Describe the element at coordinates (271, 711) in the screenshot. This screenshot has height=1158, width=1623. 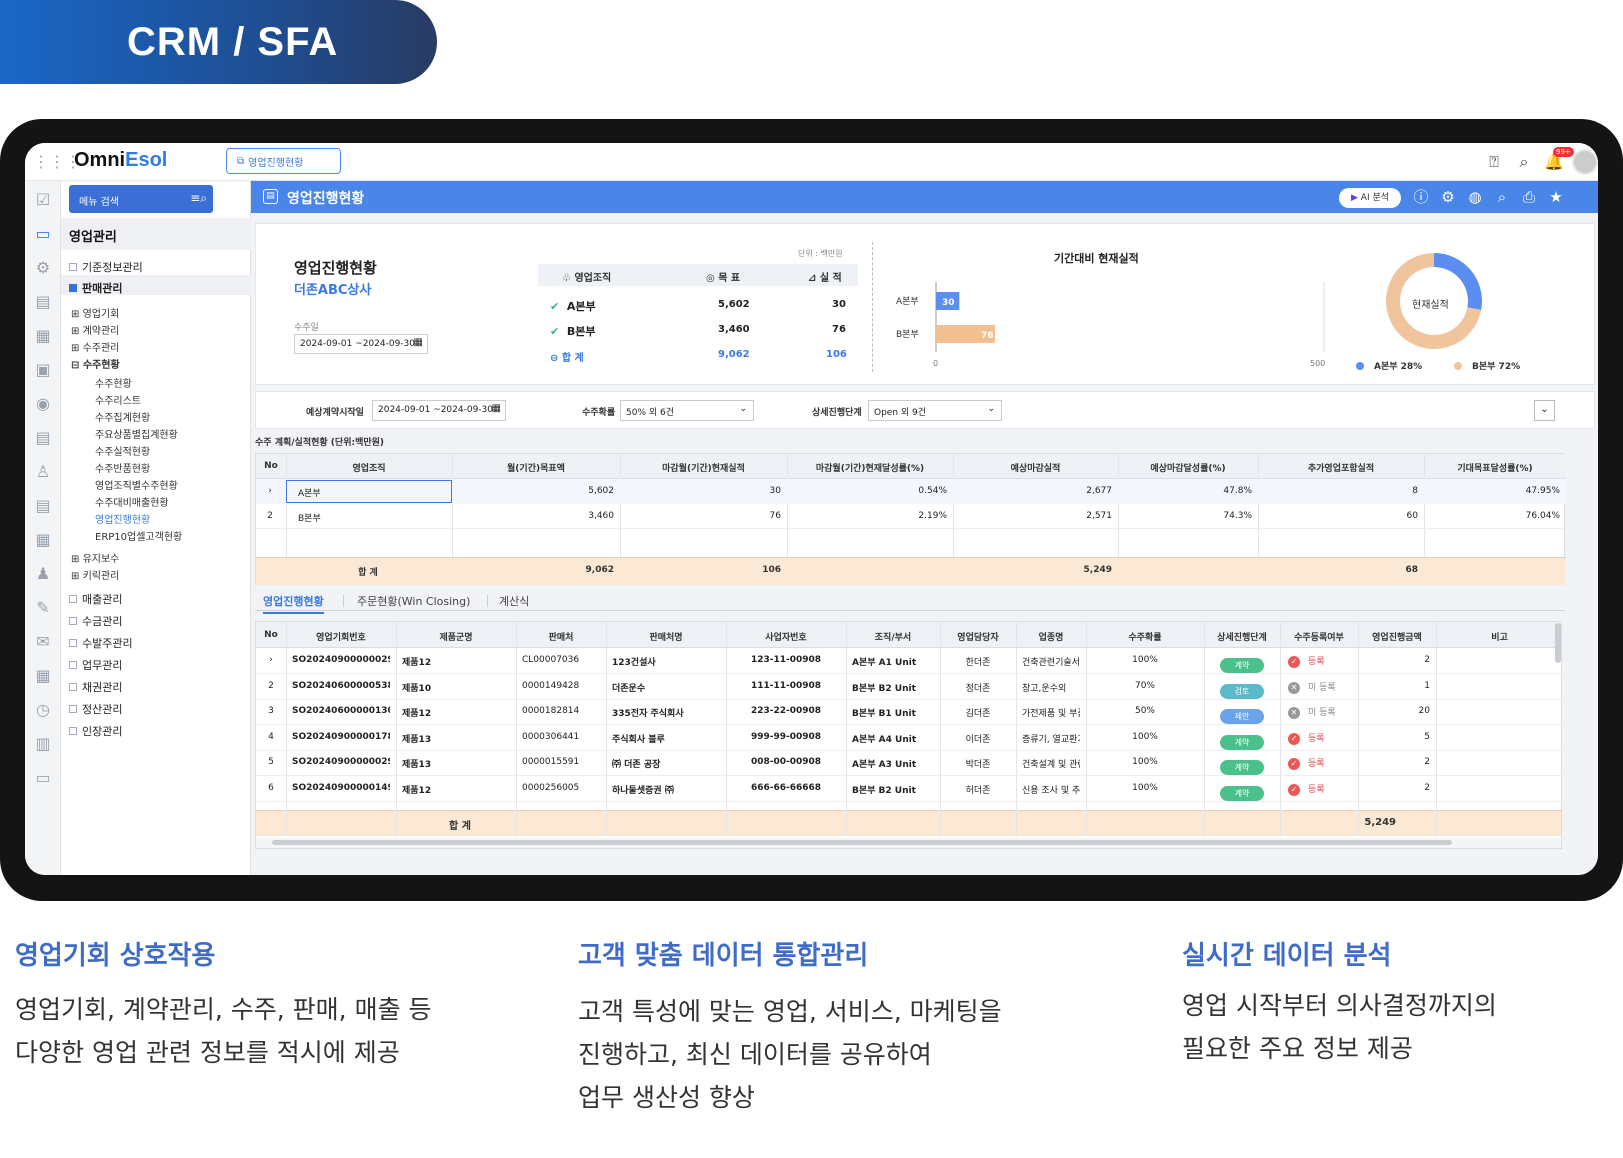
I see `opportunity-cell-no: 3` at that location.